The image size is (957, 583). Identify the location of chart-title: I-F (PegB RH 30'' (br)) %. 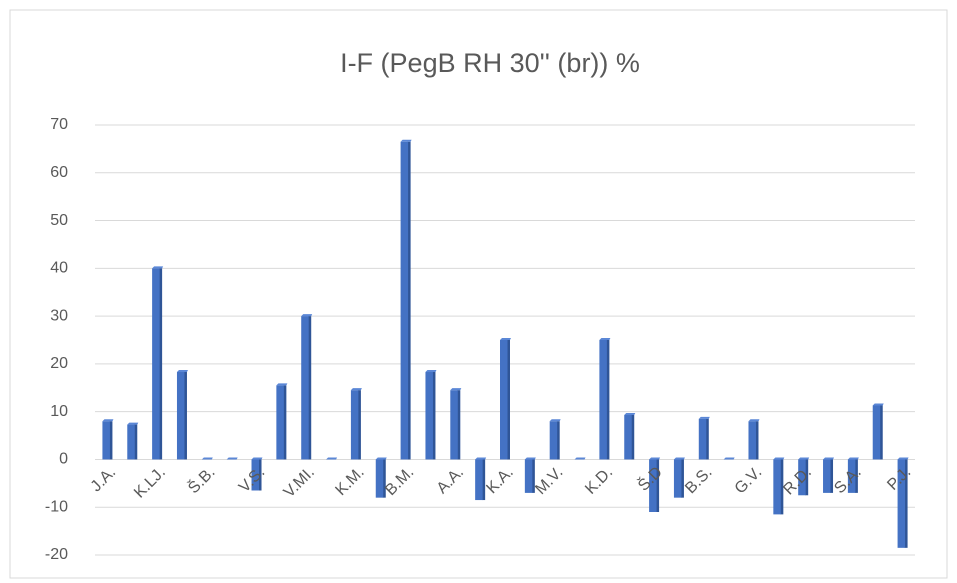
(490, 63).